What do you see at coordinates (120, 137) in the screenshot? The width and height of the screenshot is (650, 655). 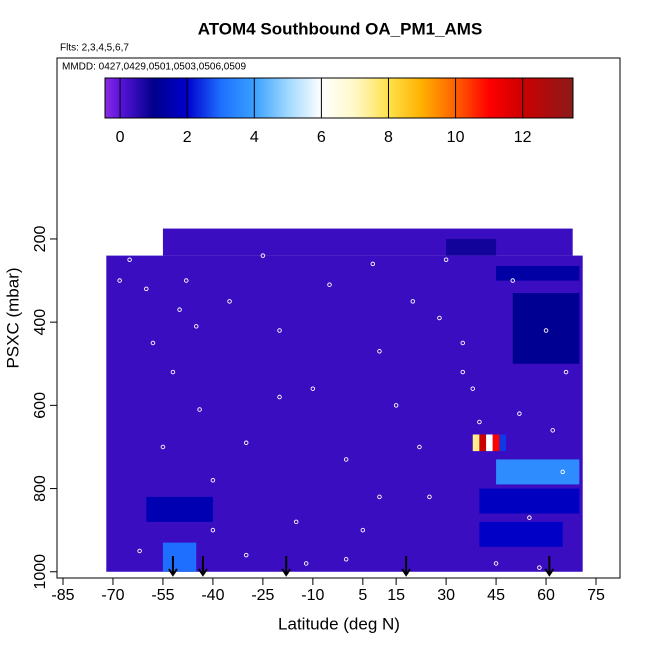 I see `colorbar-tick-label: 0` at bounding box center [120, 137].